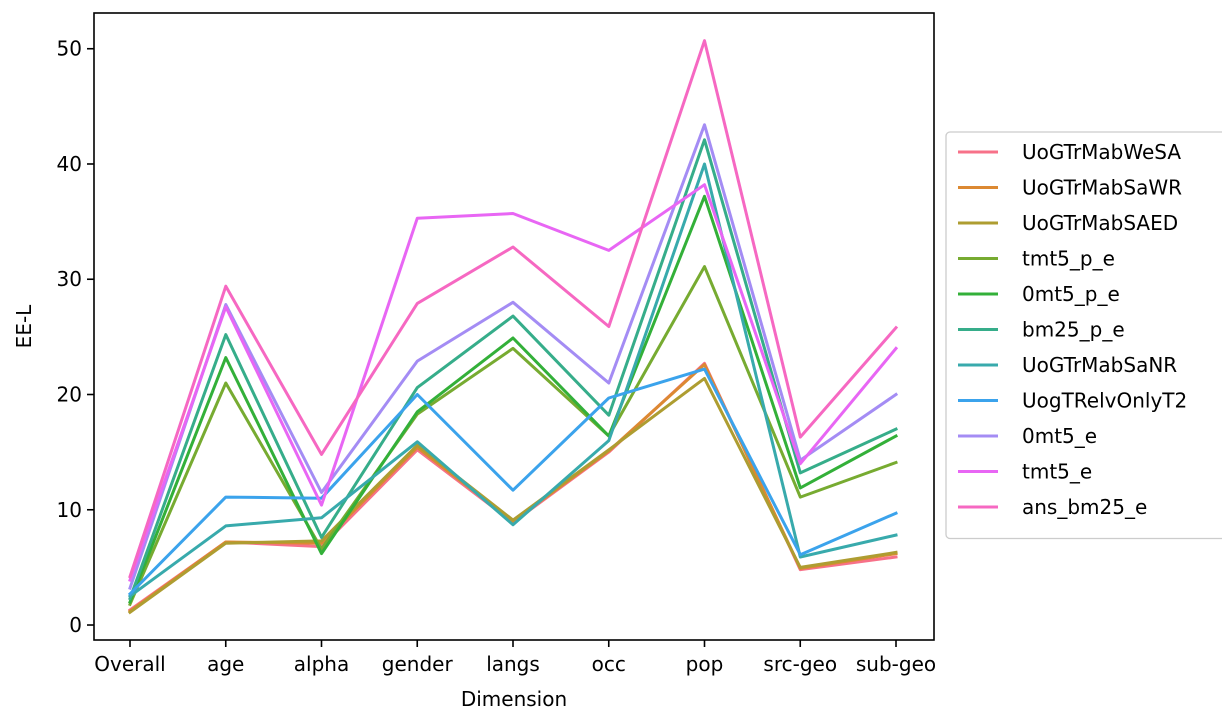 The width and height of the screenshot is (1222, 712). Describe the element at coordinates (75, 625) in the screenshot. I see `y-tick-label: 0` at that location.